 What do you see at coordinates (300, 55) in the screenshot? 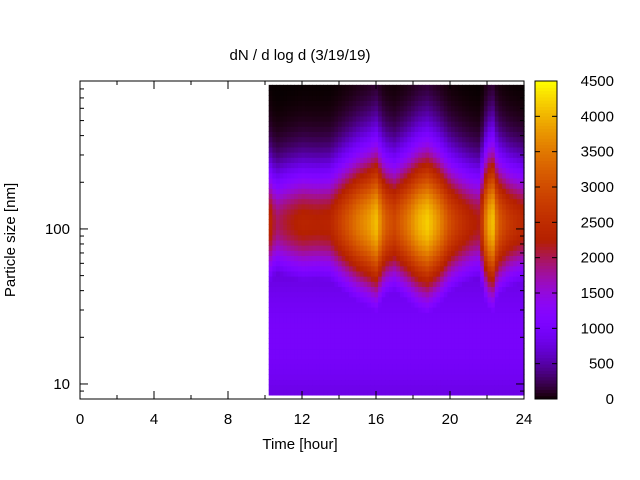
I see `chart-title: dN / d log d (3/19/19)` at bounding box center [300, 55].